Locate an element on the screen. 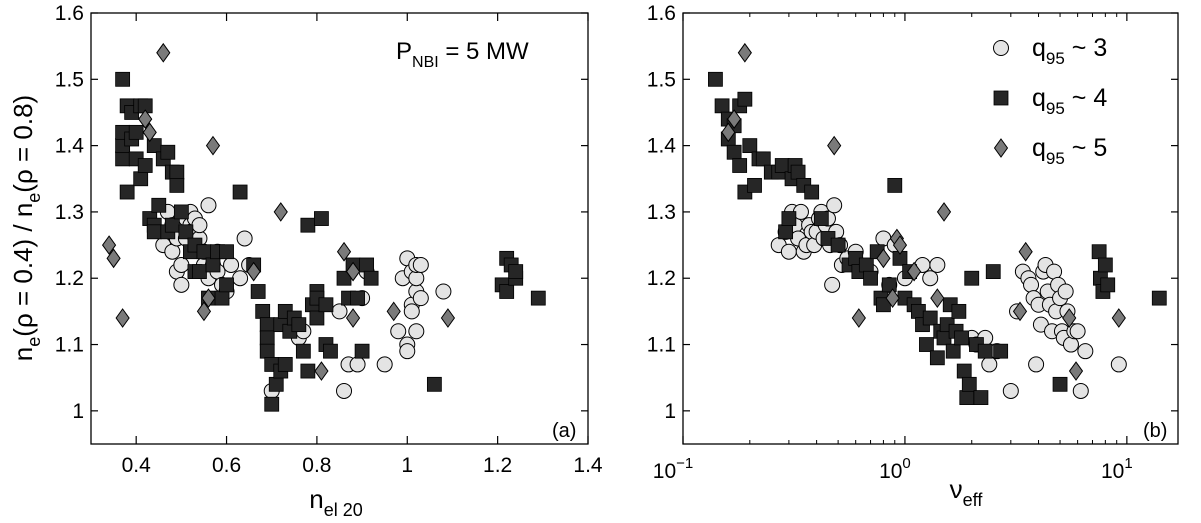  panel-a-xtick-label: 0.8 is located at coordinates (316, 465).